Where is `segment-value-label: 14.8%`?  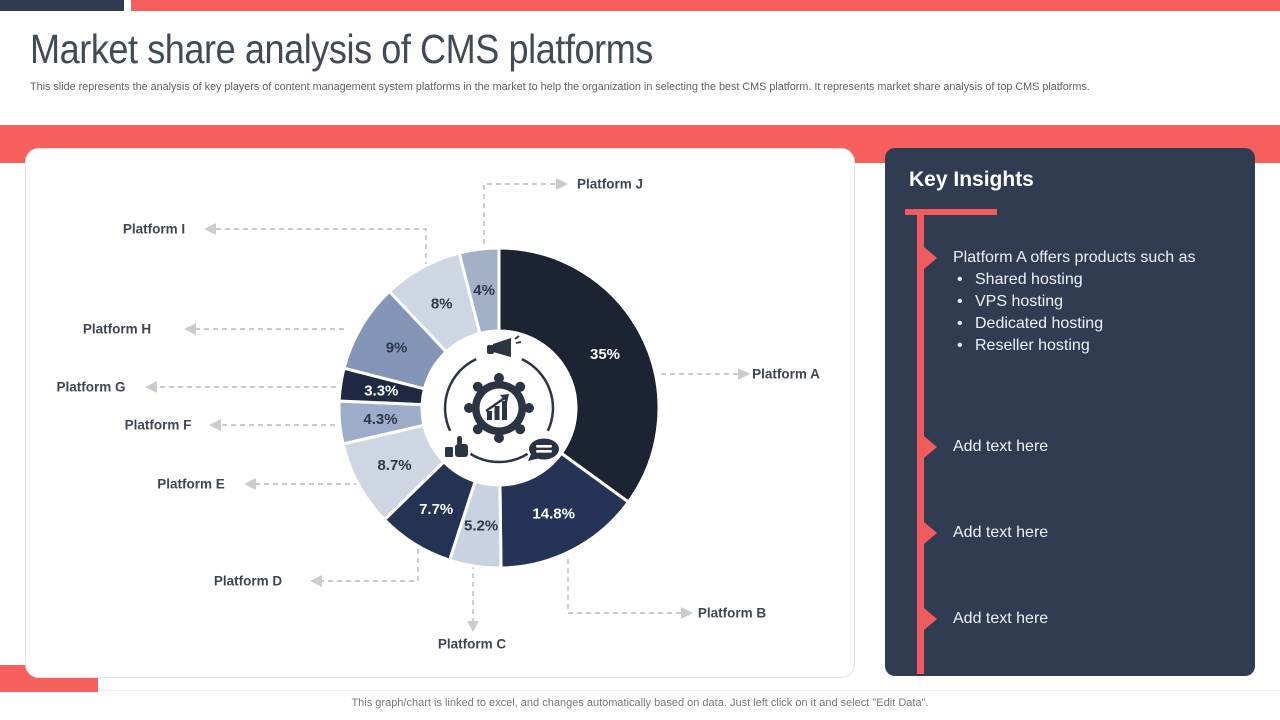
segment-value-label: 14.8% is located at coordinates (553, 514).